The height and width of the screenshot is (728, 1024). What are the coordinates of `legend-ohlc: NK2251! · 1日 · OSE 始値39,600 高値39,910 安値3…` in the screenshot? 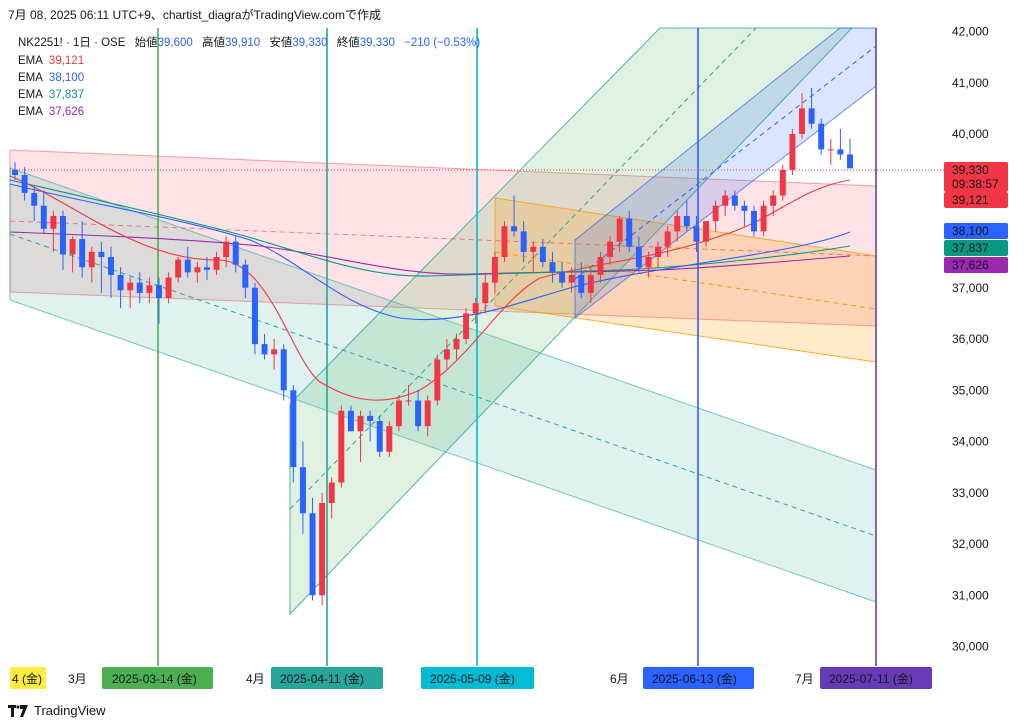 It's located at (249, 42).